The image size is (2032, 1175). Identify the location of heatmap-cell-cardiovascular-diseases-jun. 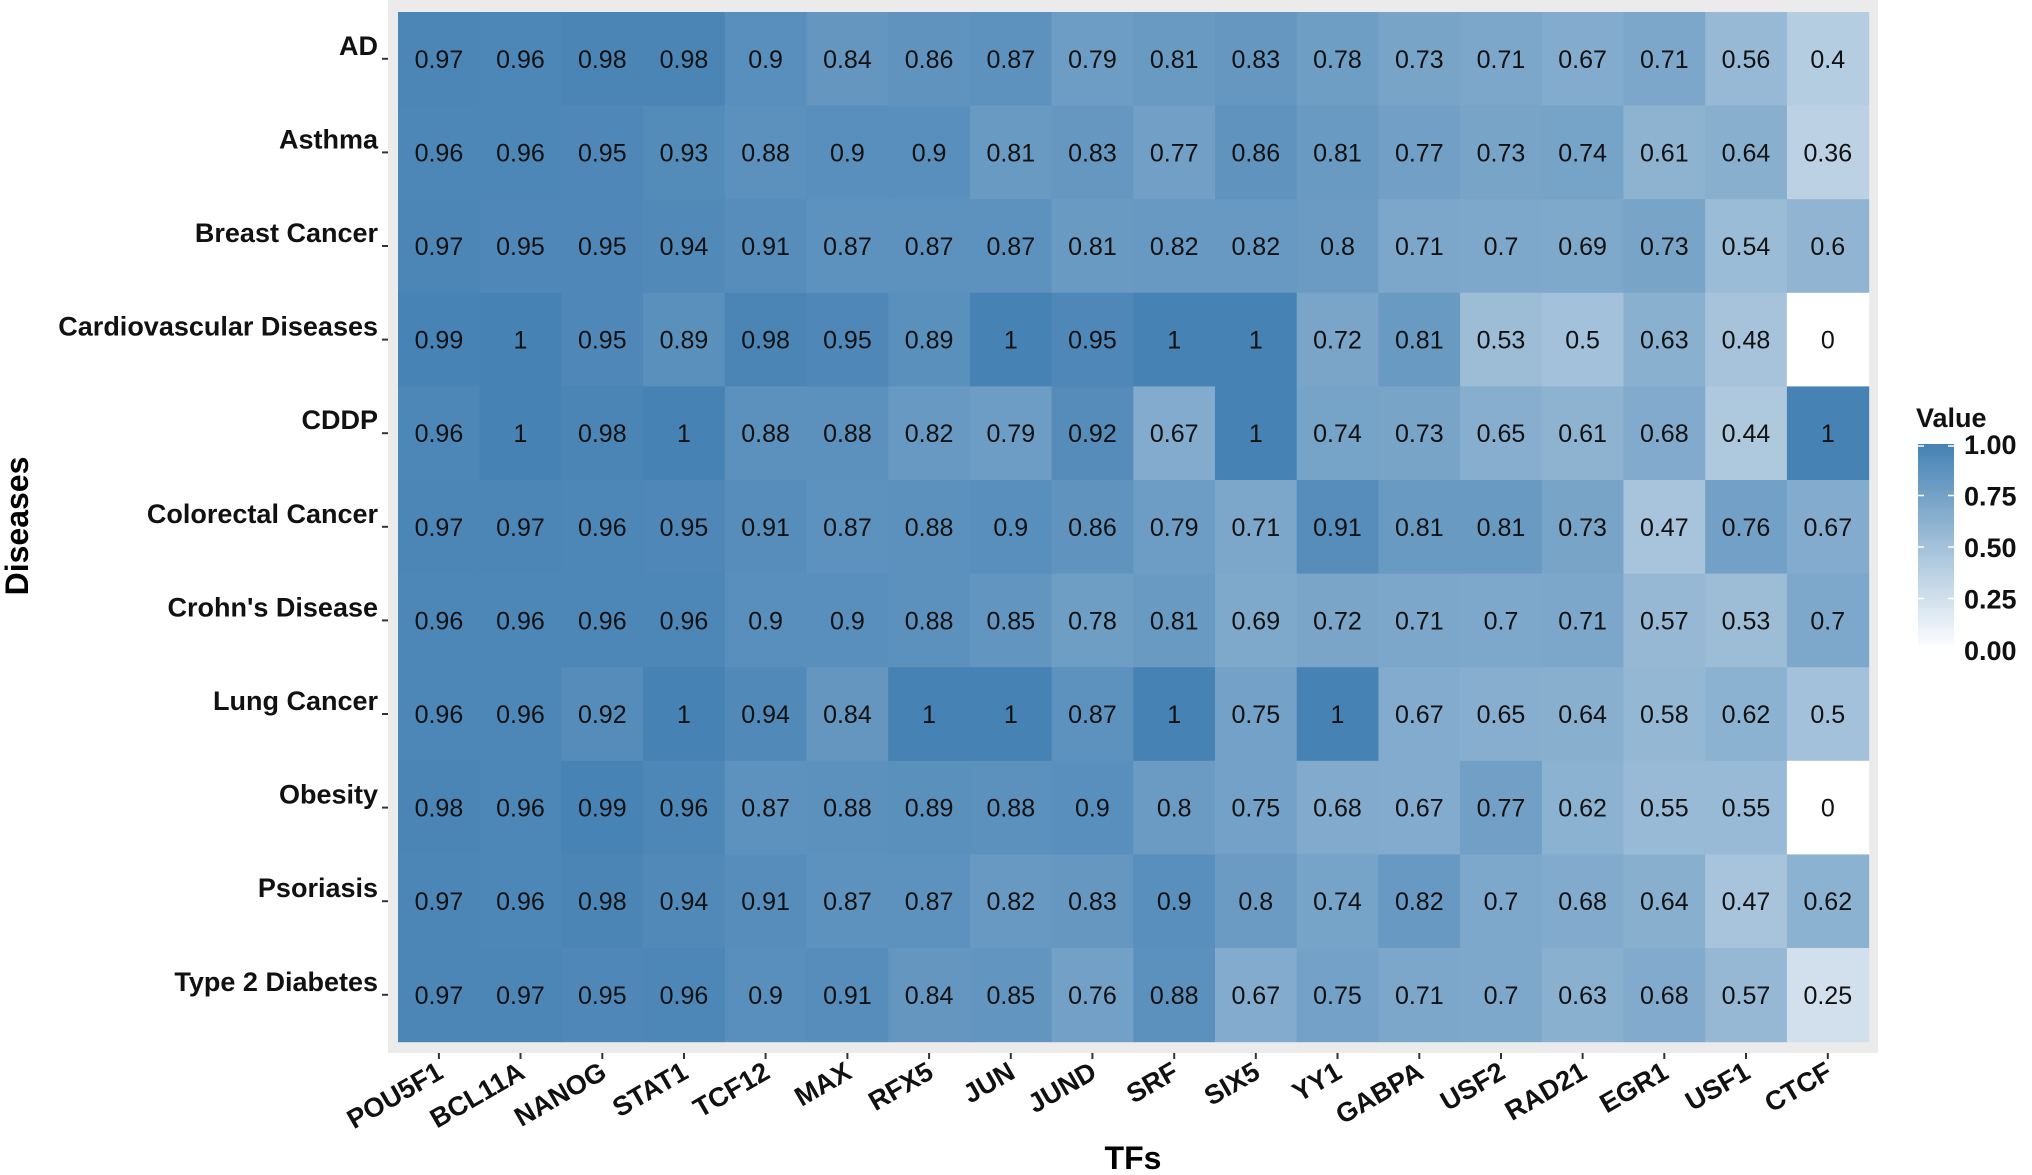
(1011, 339).